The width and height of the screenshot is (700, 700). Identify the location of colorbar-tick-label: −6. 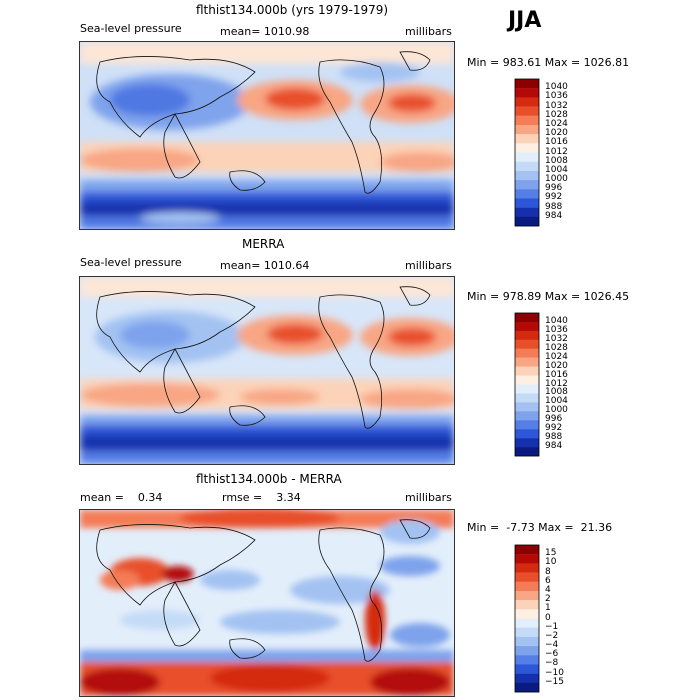
(552, 654).